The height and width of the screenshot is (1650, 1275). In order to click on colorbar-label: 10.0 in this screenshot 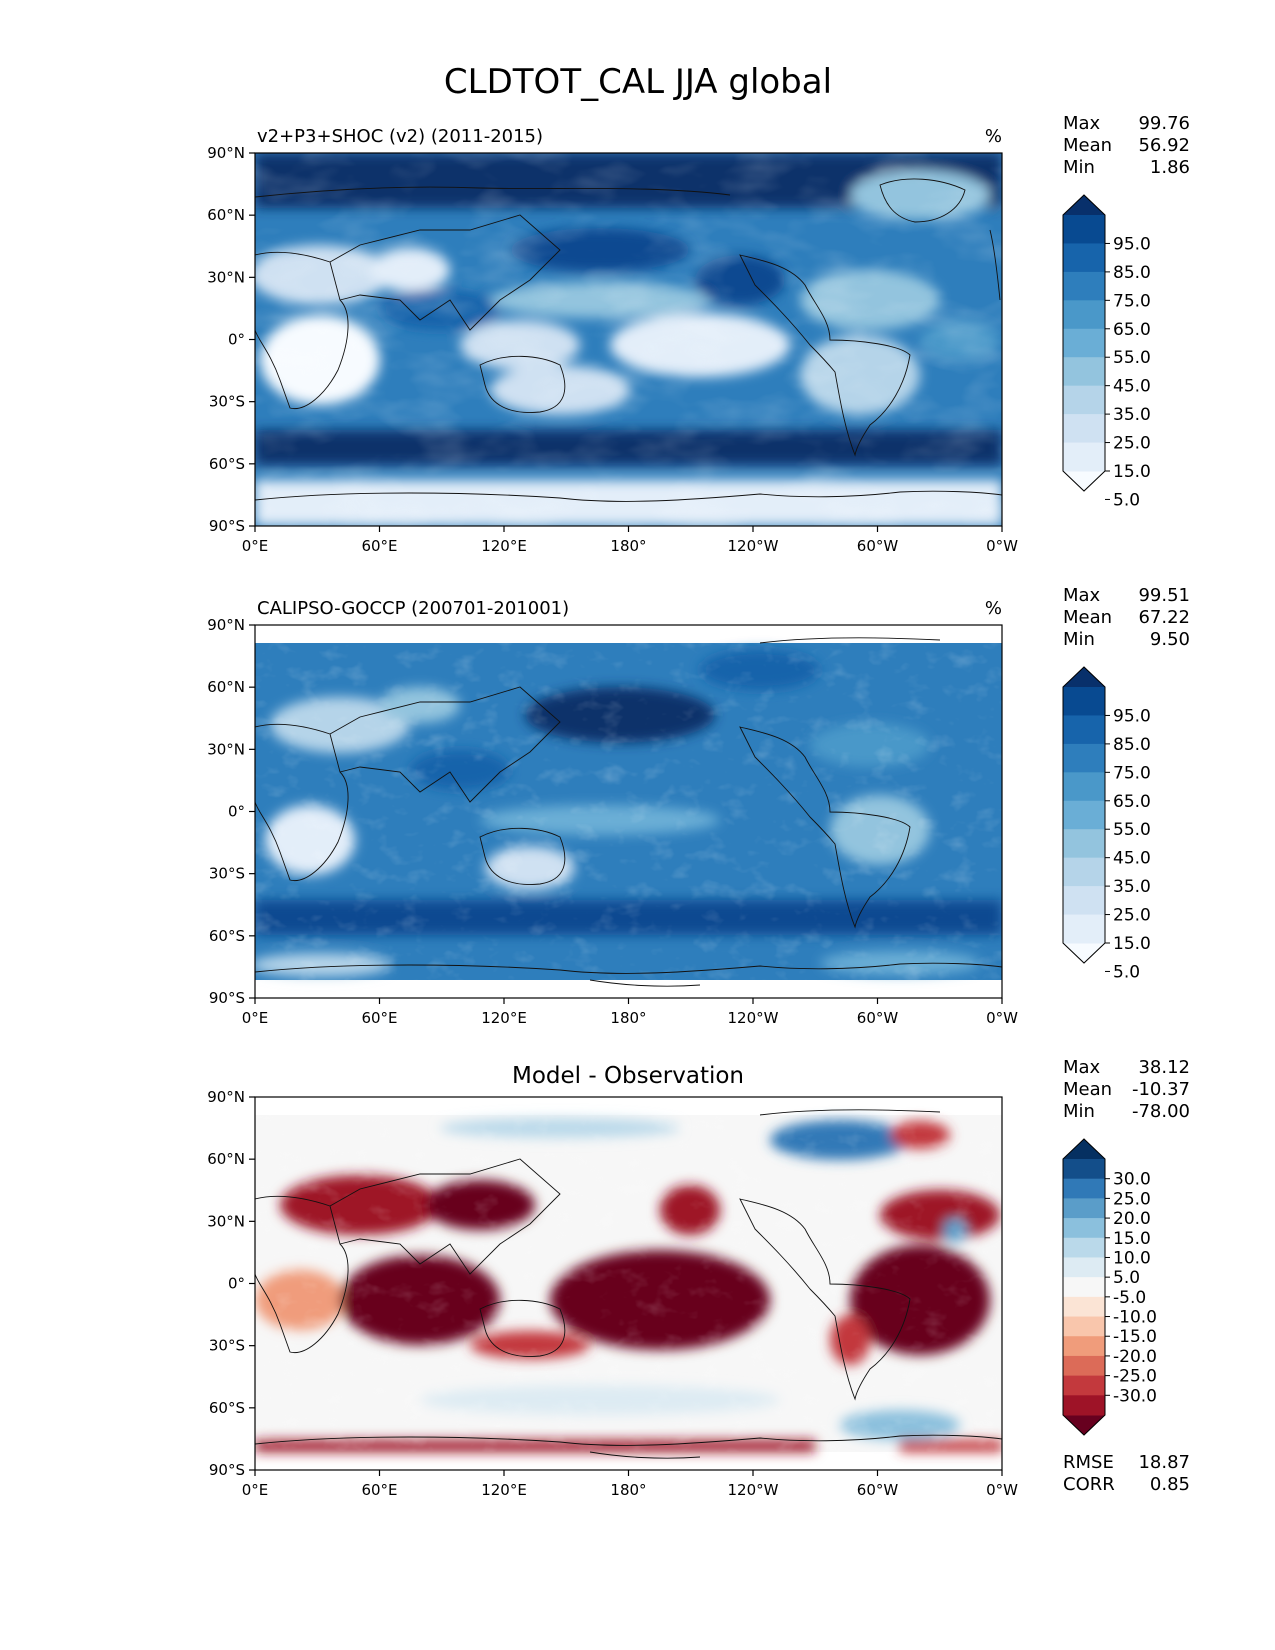, I will do `click(1132, 1258)`.